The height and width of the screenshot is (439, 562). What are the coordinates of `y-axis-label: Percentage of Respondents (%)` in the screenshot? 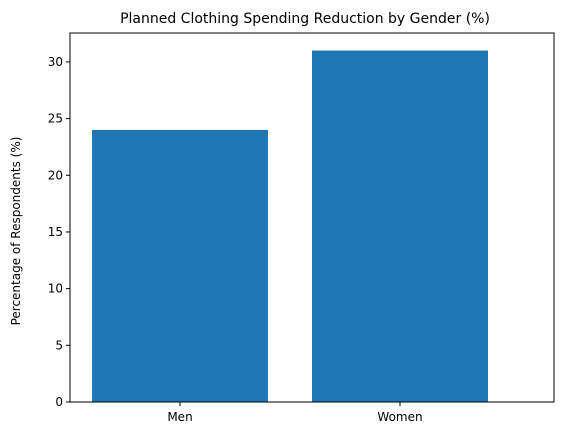 It's located at (16, 231).